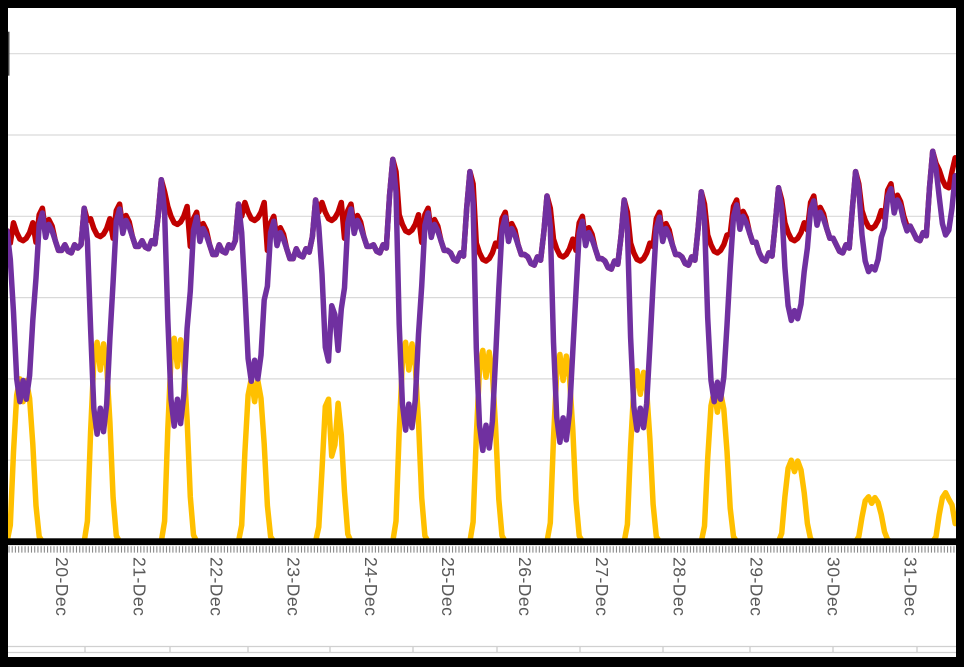 This screenshot has width=964, height=667. Describe the element at coordinates (216, 587) in the screenshot. I see `x-tick-label: 22-Dec` at that location.